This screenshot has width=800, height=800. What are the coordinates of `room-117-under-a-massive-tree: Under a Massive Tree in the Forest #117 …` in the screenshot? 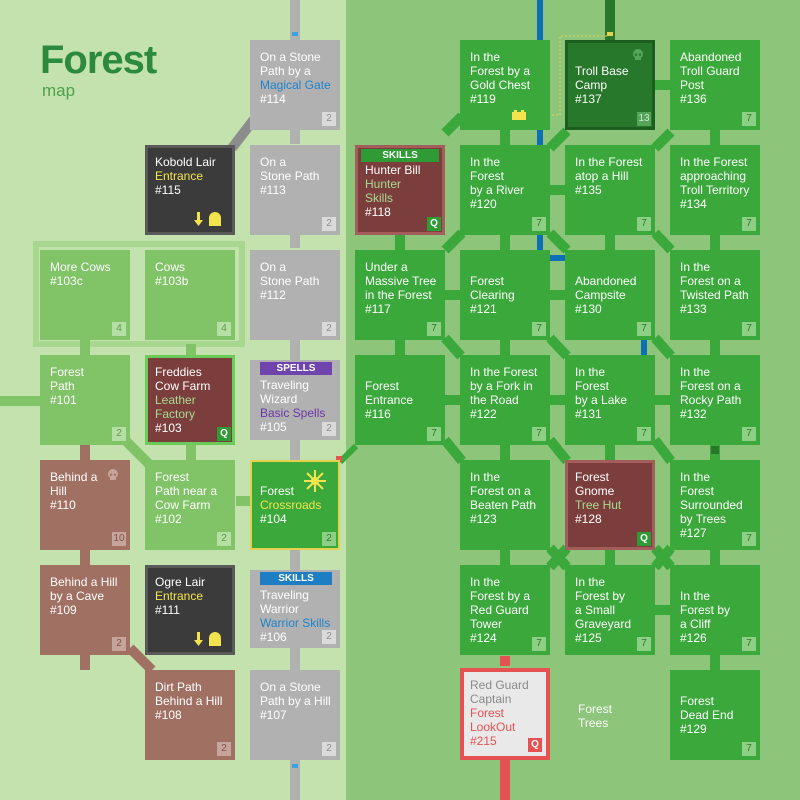 It's located at (400, 295).